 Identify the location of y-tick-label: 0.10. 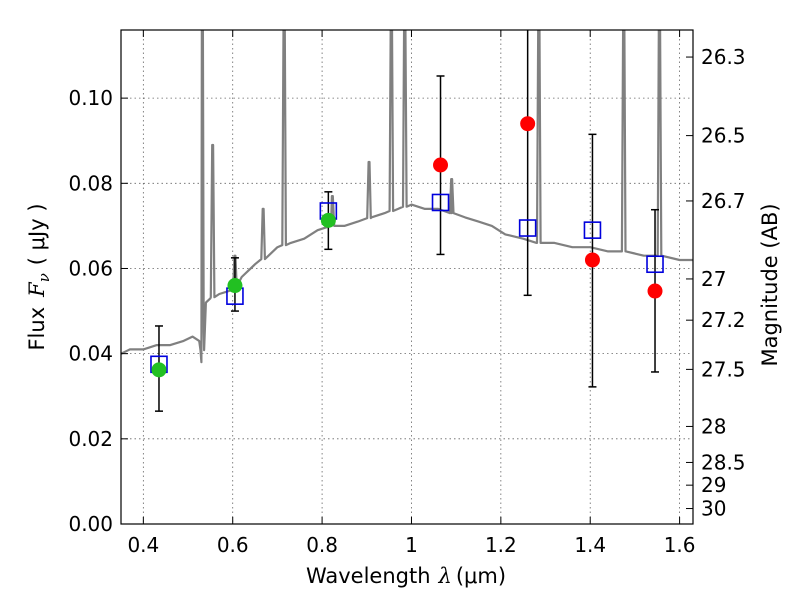
(90, 98).